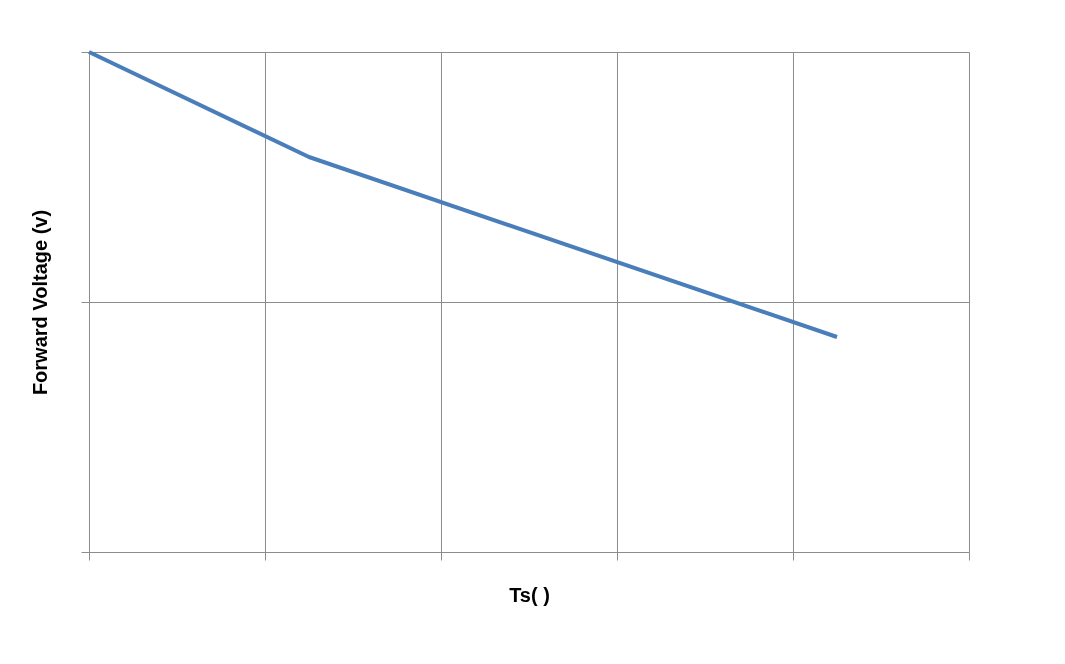 The height and width of the screenshot is (664, 1065). What do you see at coordinates (529, 595) in the screenshot?
I see `x-axis-title: Ts( )` at bounding box center [529, 595].